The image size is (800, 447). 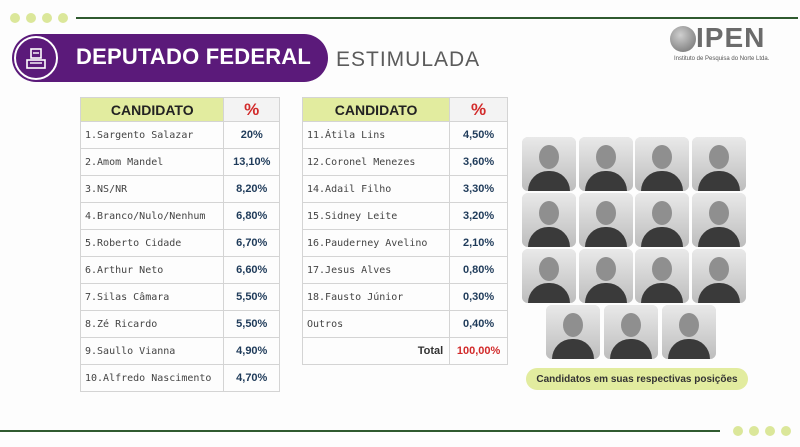 What do you see at coordinates (152, 189) in the screenshot?
I see `candidate-name: 3.NS/NR` at bounding box center [152, 189].